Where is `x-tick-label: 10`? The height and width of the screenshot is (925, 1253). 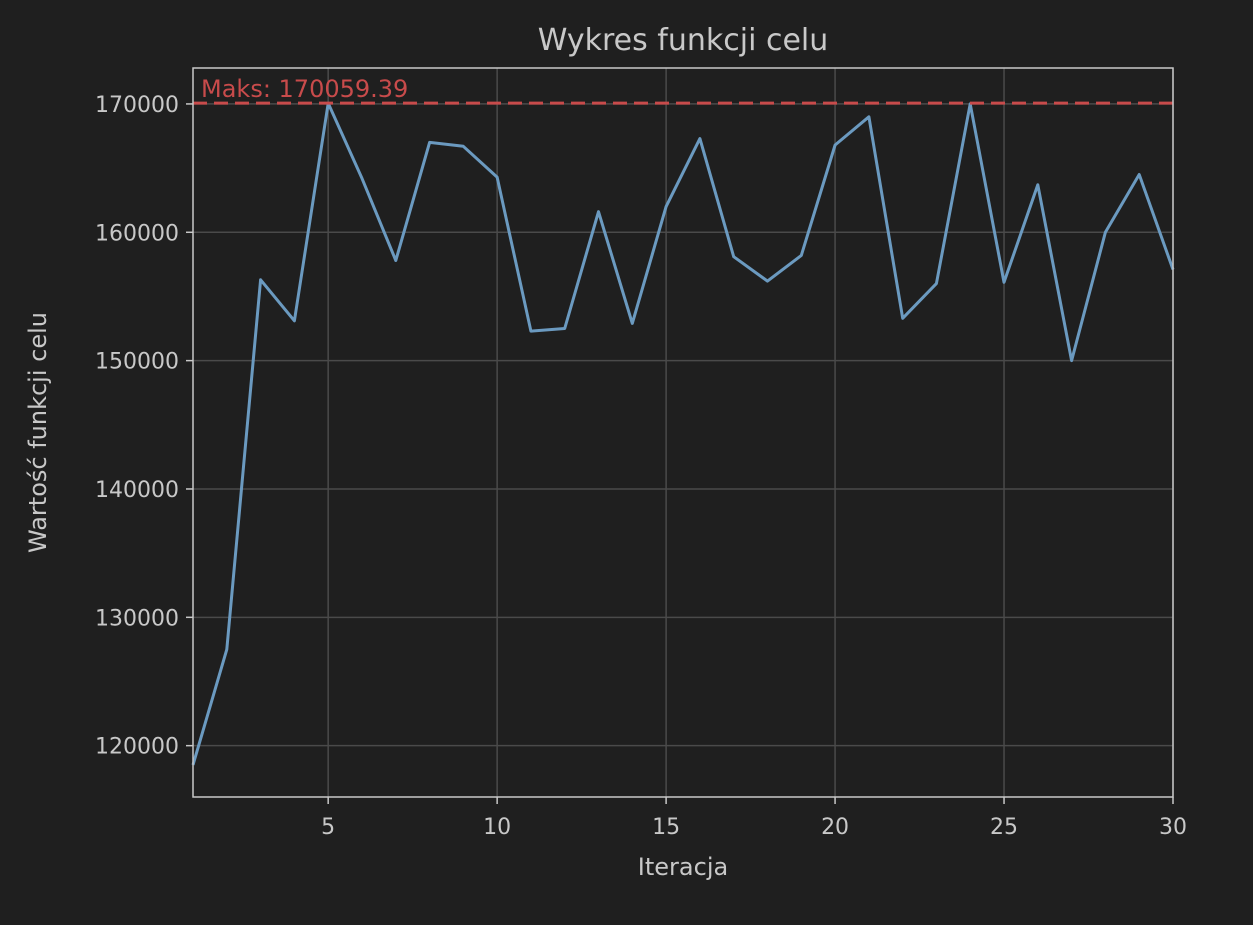
x-tick-label: 10 is located at coordinates (497, 827).